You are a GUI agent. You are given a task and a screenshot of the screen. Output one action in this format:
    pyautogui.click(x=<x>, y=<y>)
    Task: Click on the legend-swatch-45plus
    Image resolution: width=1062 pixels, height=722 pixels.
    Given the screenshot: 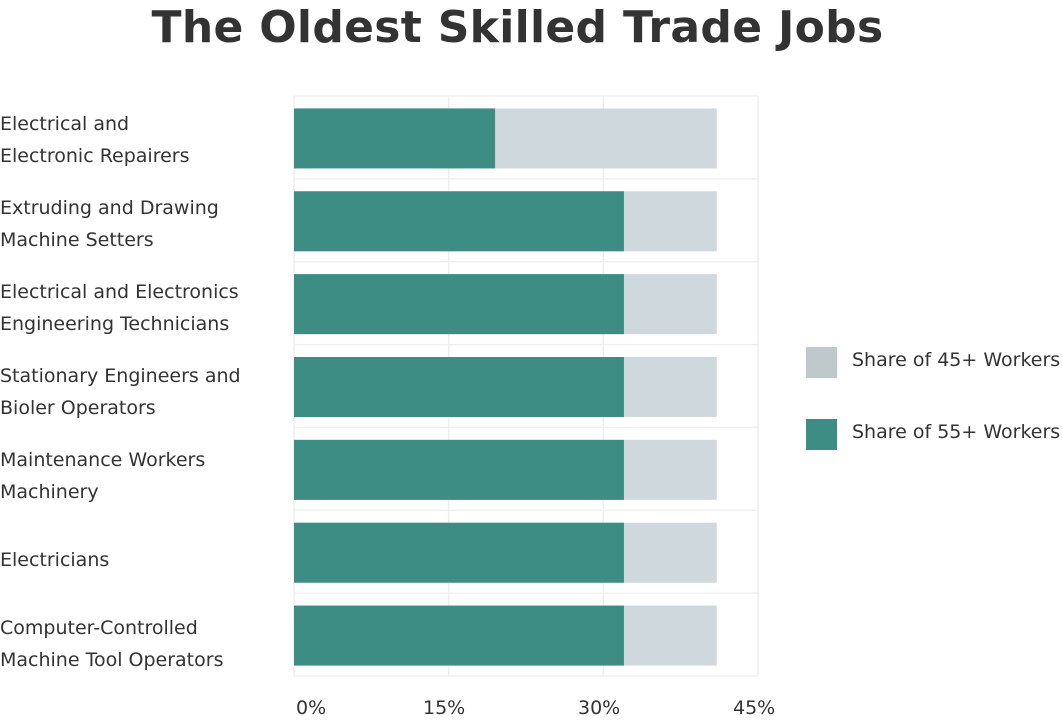 What is the action you would take?
    pyautogui.click(x=821, y=362)
    